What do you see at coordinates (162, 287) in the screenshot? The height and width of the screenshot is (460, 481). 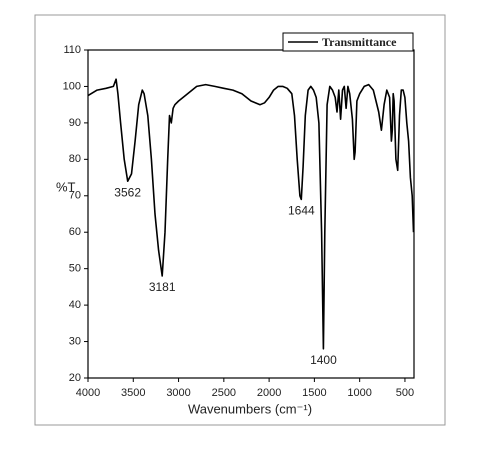 I see `peak-label: 3181` at bounding box center [162, 287].